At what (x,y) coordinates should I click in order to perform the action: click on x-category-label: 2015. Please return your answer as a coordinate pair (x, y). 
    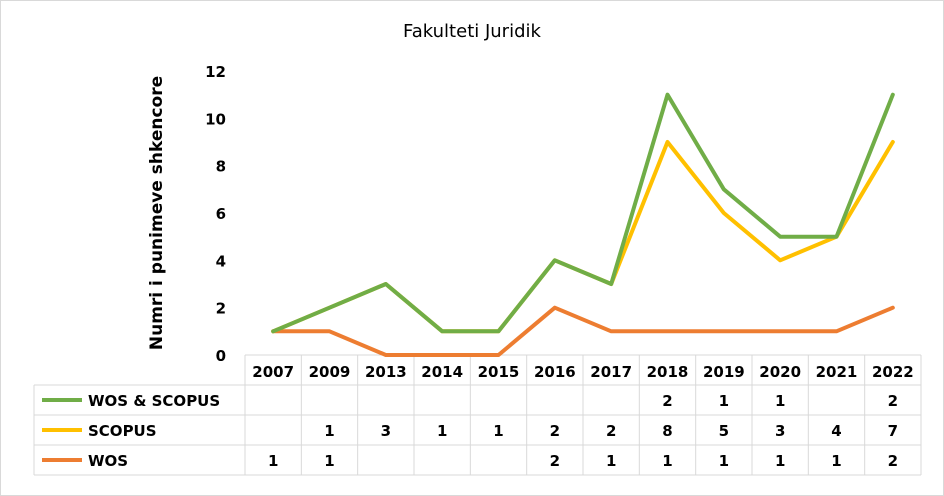
    Looking at the image, I should click on (499, 372).